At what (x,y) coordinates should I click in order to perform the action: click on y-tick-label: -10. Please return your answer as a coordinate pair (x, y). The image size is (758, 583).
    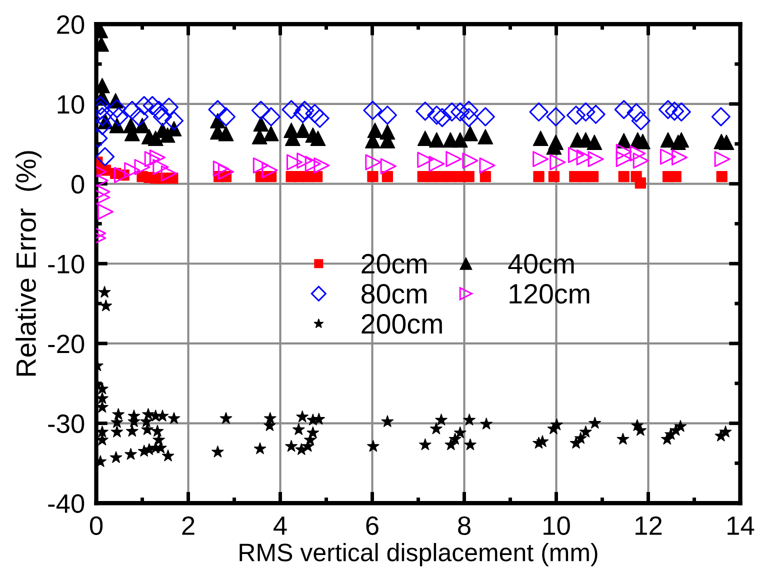
    Looking at the image, I should click on (66, 264).